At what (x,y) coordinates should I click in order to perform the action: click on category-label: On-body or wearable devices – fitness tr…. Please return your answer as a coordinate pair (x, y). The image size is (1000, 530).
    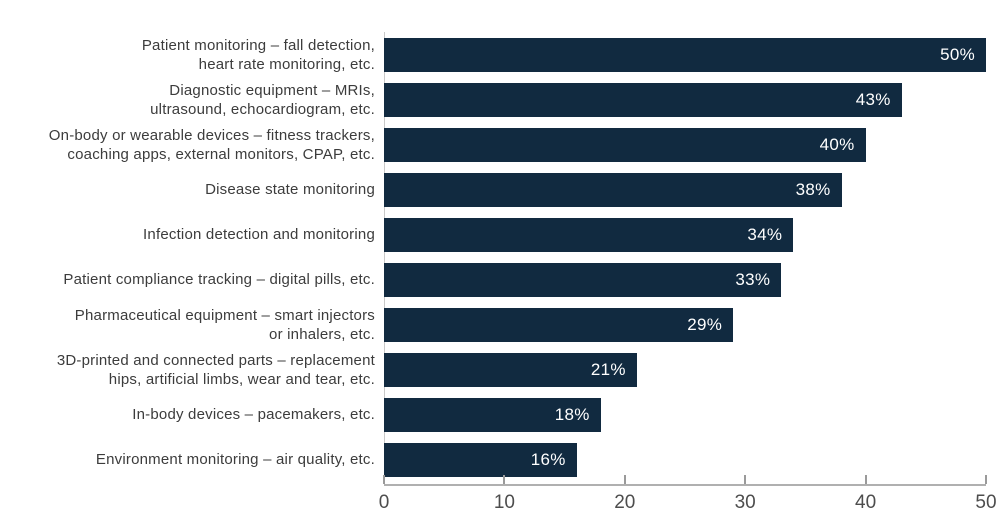
    Looking at the image, I should click on (211, 144).